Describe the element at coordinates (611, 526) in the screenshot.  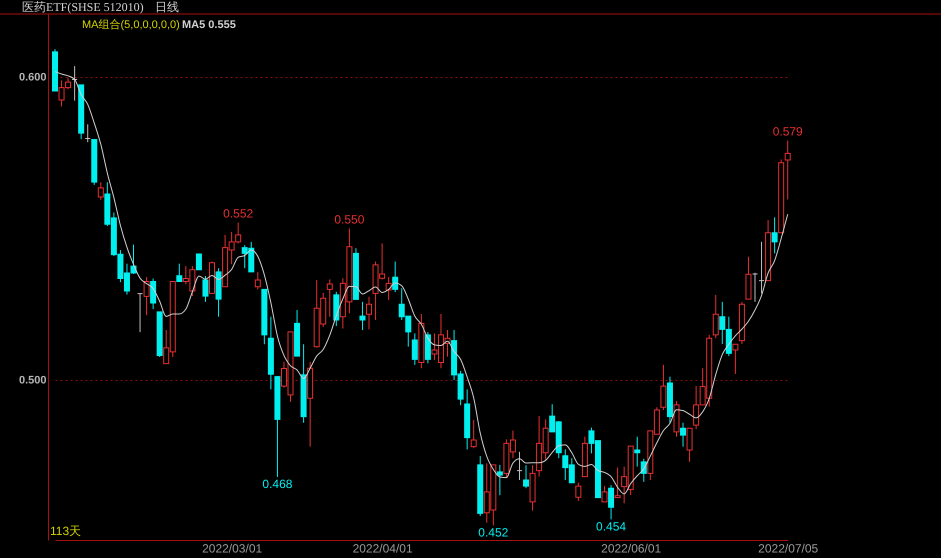
I see `annotation: 0.454` at that location.